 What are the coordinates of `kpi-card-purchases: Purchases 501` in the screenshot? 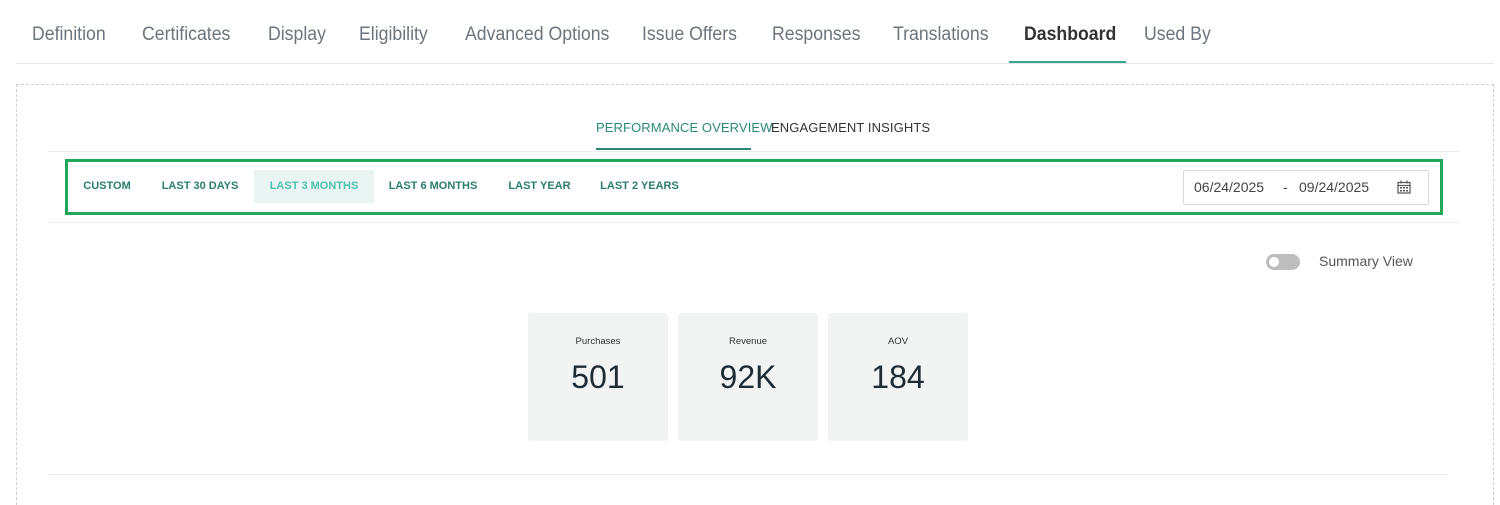 It's located at (598, 377).